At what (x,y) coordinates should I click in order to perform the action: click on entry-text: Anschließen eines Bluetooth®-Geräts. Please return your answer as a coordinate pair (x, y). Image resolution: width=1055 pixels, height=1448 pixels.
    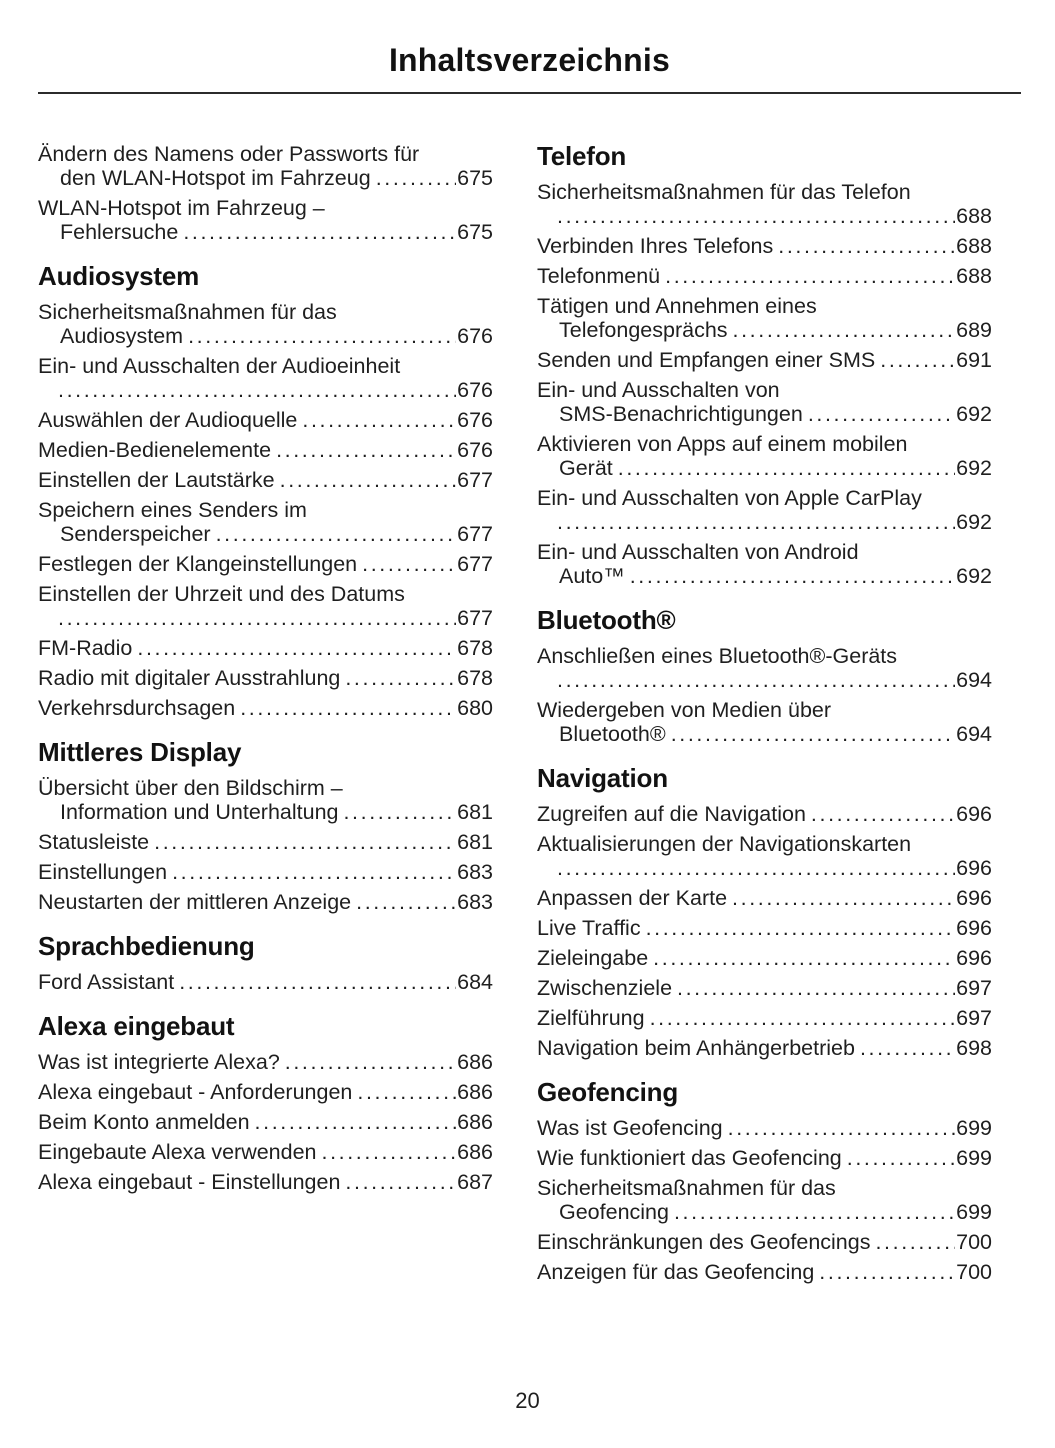
    Looking at the image, I should click on (717, 656).